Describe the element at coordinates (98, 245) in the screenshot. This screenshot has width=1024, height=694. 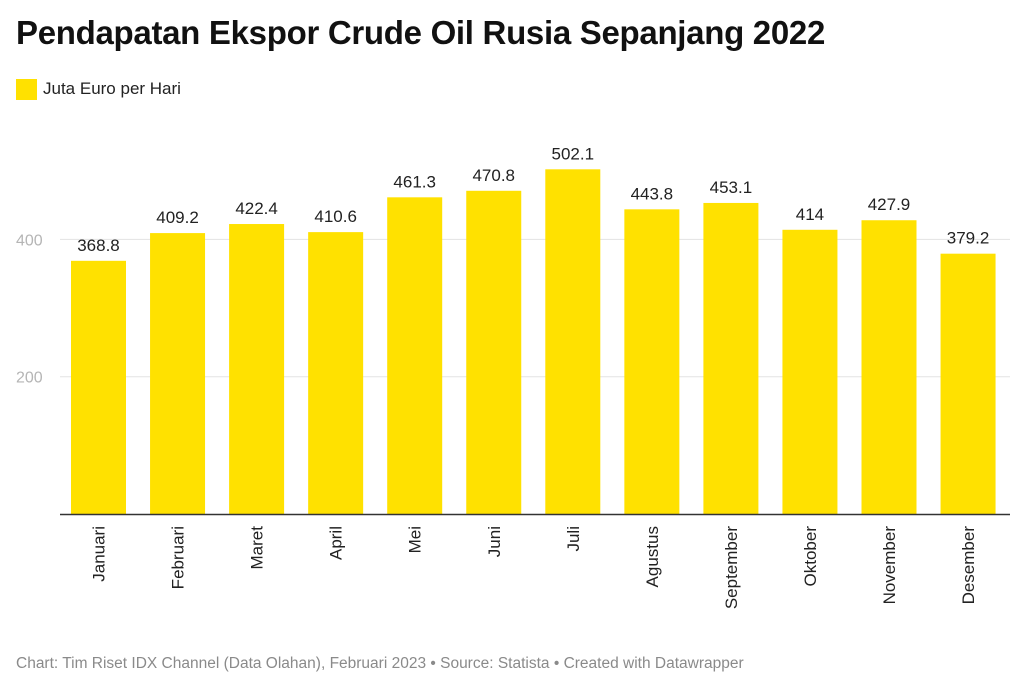
I see `value-label-januari: 368.8` at that location.